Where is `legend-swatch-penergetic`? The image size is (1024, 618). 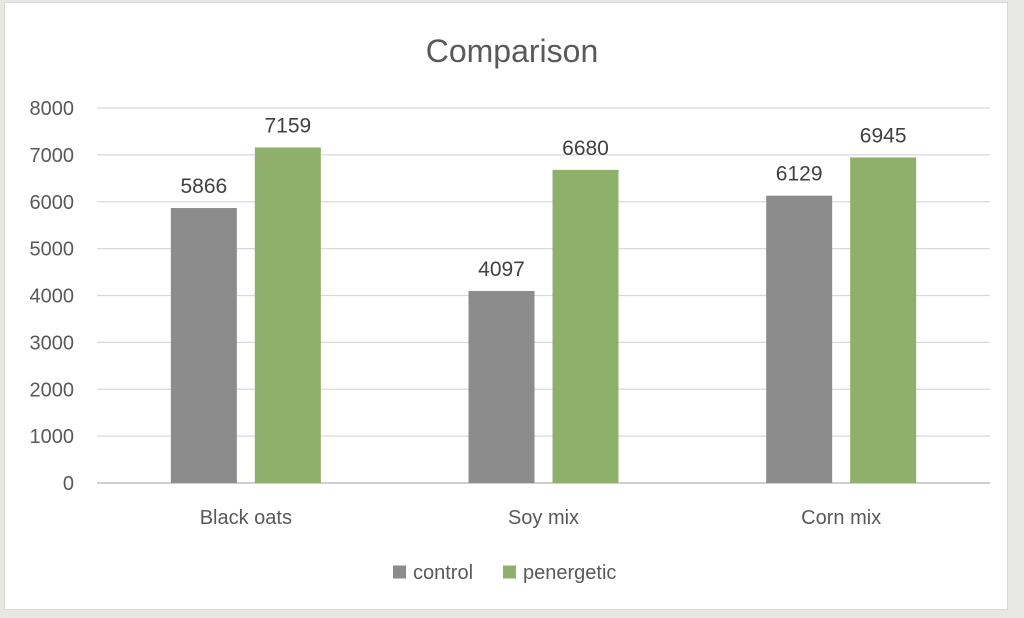
legend-swatch-penergetic is located at coordinates (509, 572).